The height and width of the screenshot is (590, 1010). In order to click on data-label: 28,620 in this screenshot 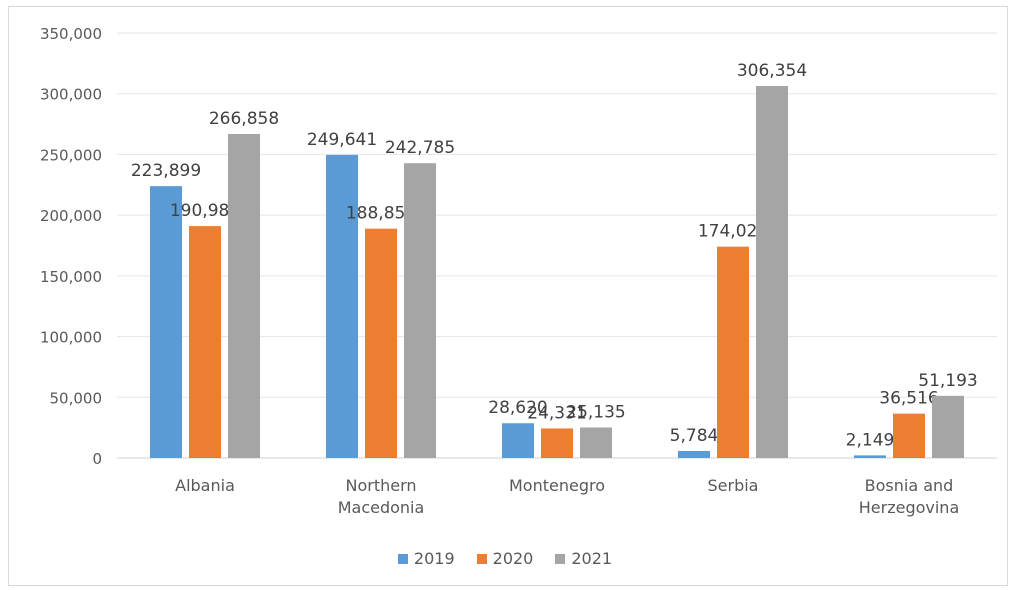, I will do `click(517, 408)`.